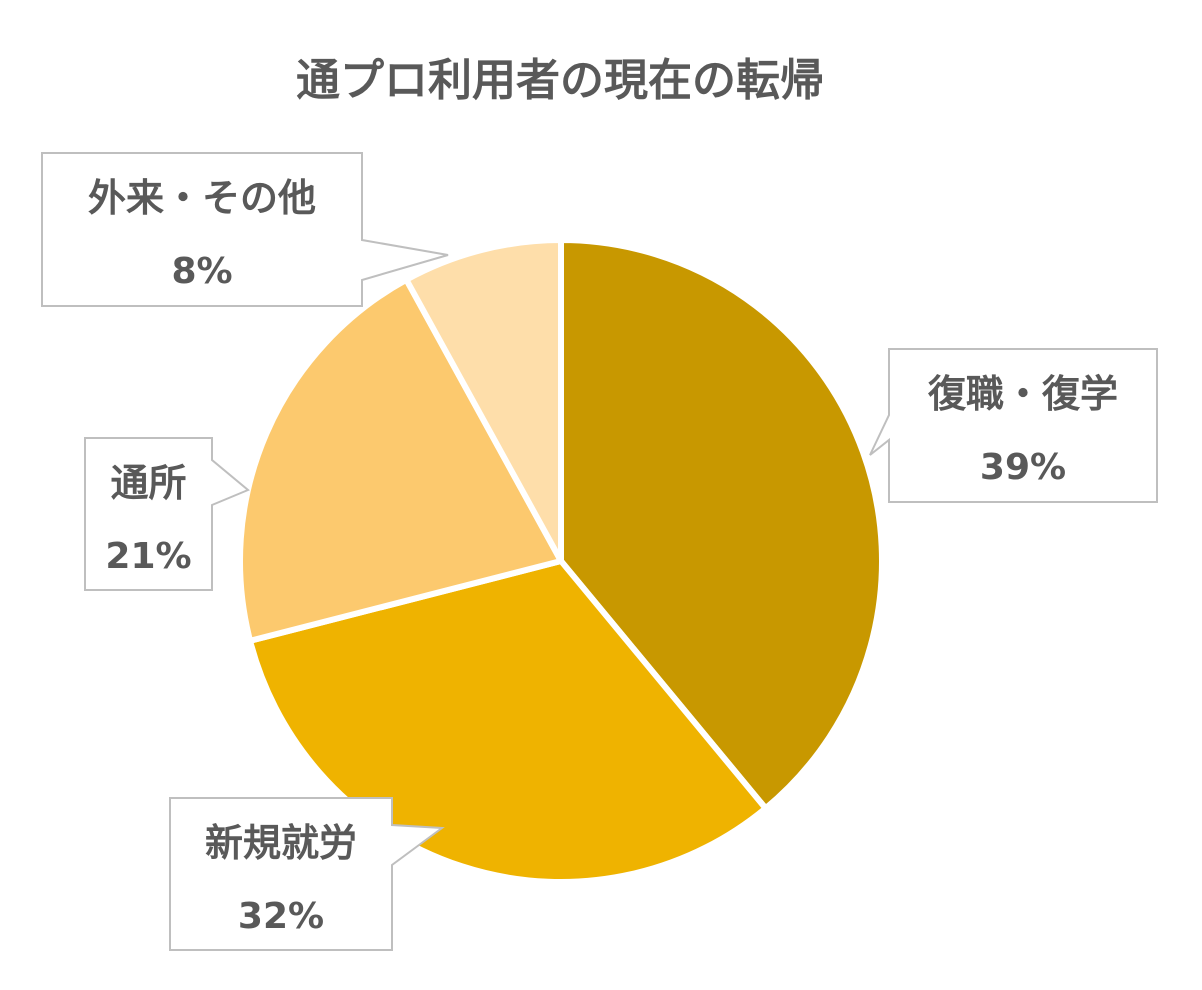  I want to click on callout-day-service: 通所 21%, so click(167, 514).